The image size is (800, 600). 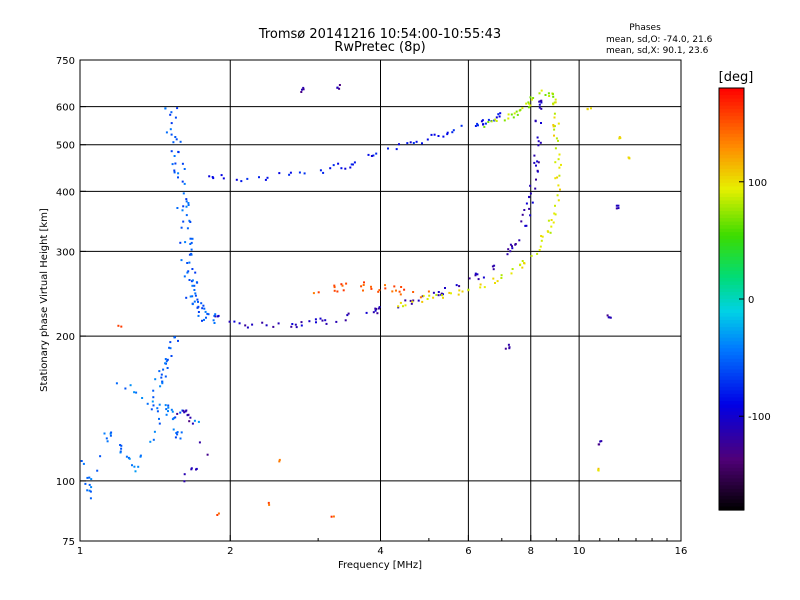 I want to click on phase-stats-heading: Phases, so click(x=645, y=28).